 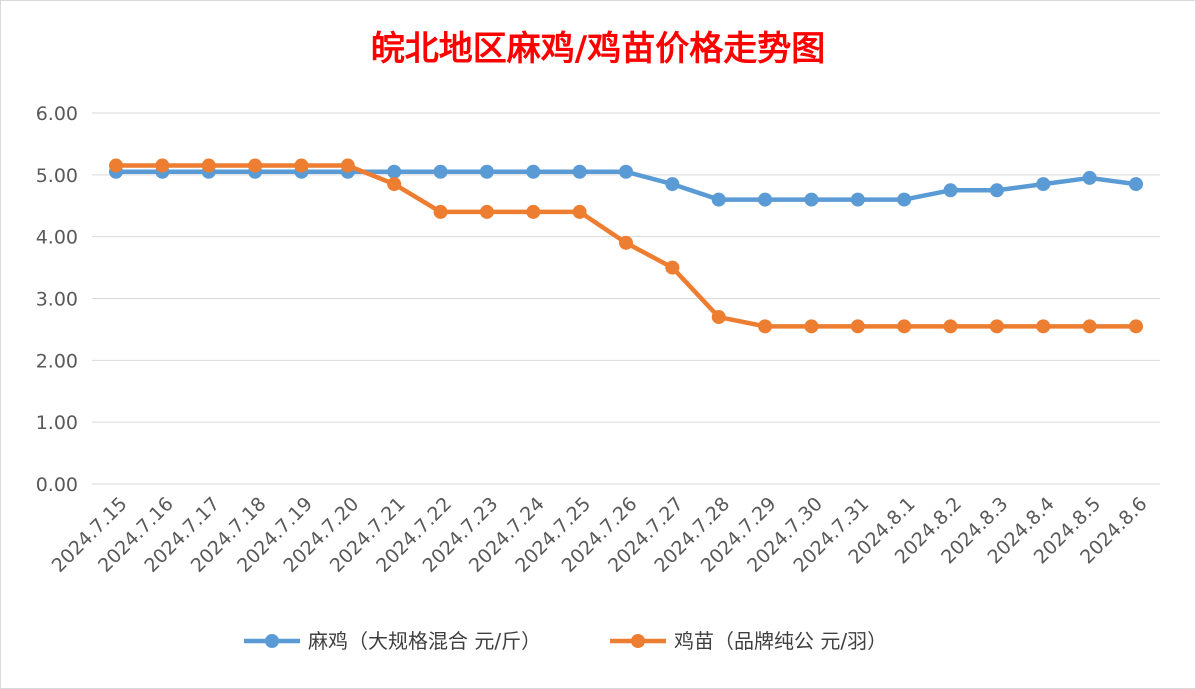 I want to click on legend-entry: 鸡苗（品牌纯公 元/羽）, so click(x=748, y=641).